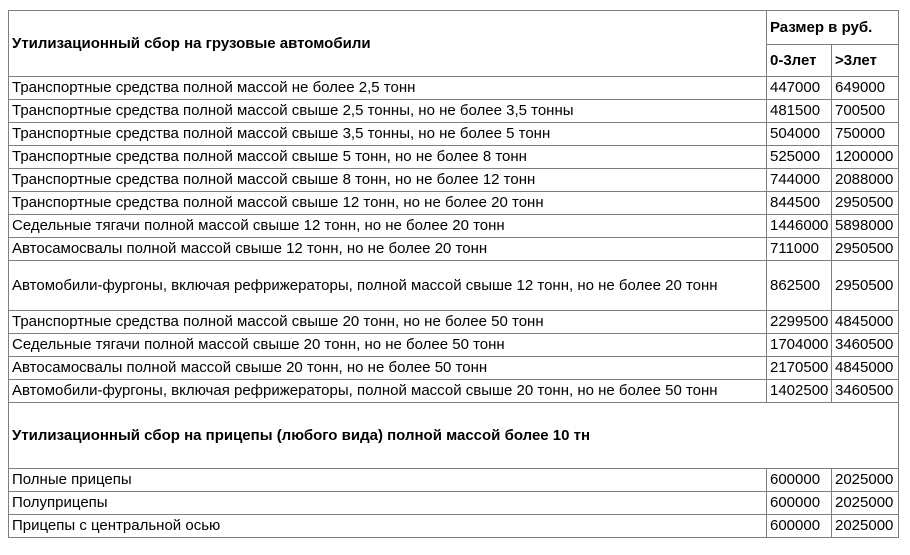 The width and height of the screenshot is (910, 555). I want to click on price-0-3: 504000, so click(799, 134).